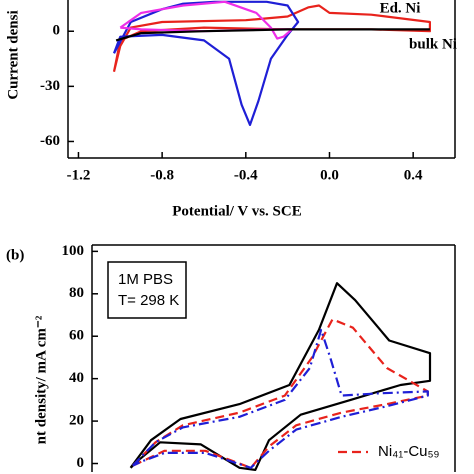 This screenshot has width=474, height=474. I want to click on annotation-box, so click(147, 290).